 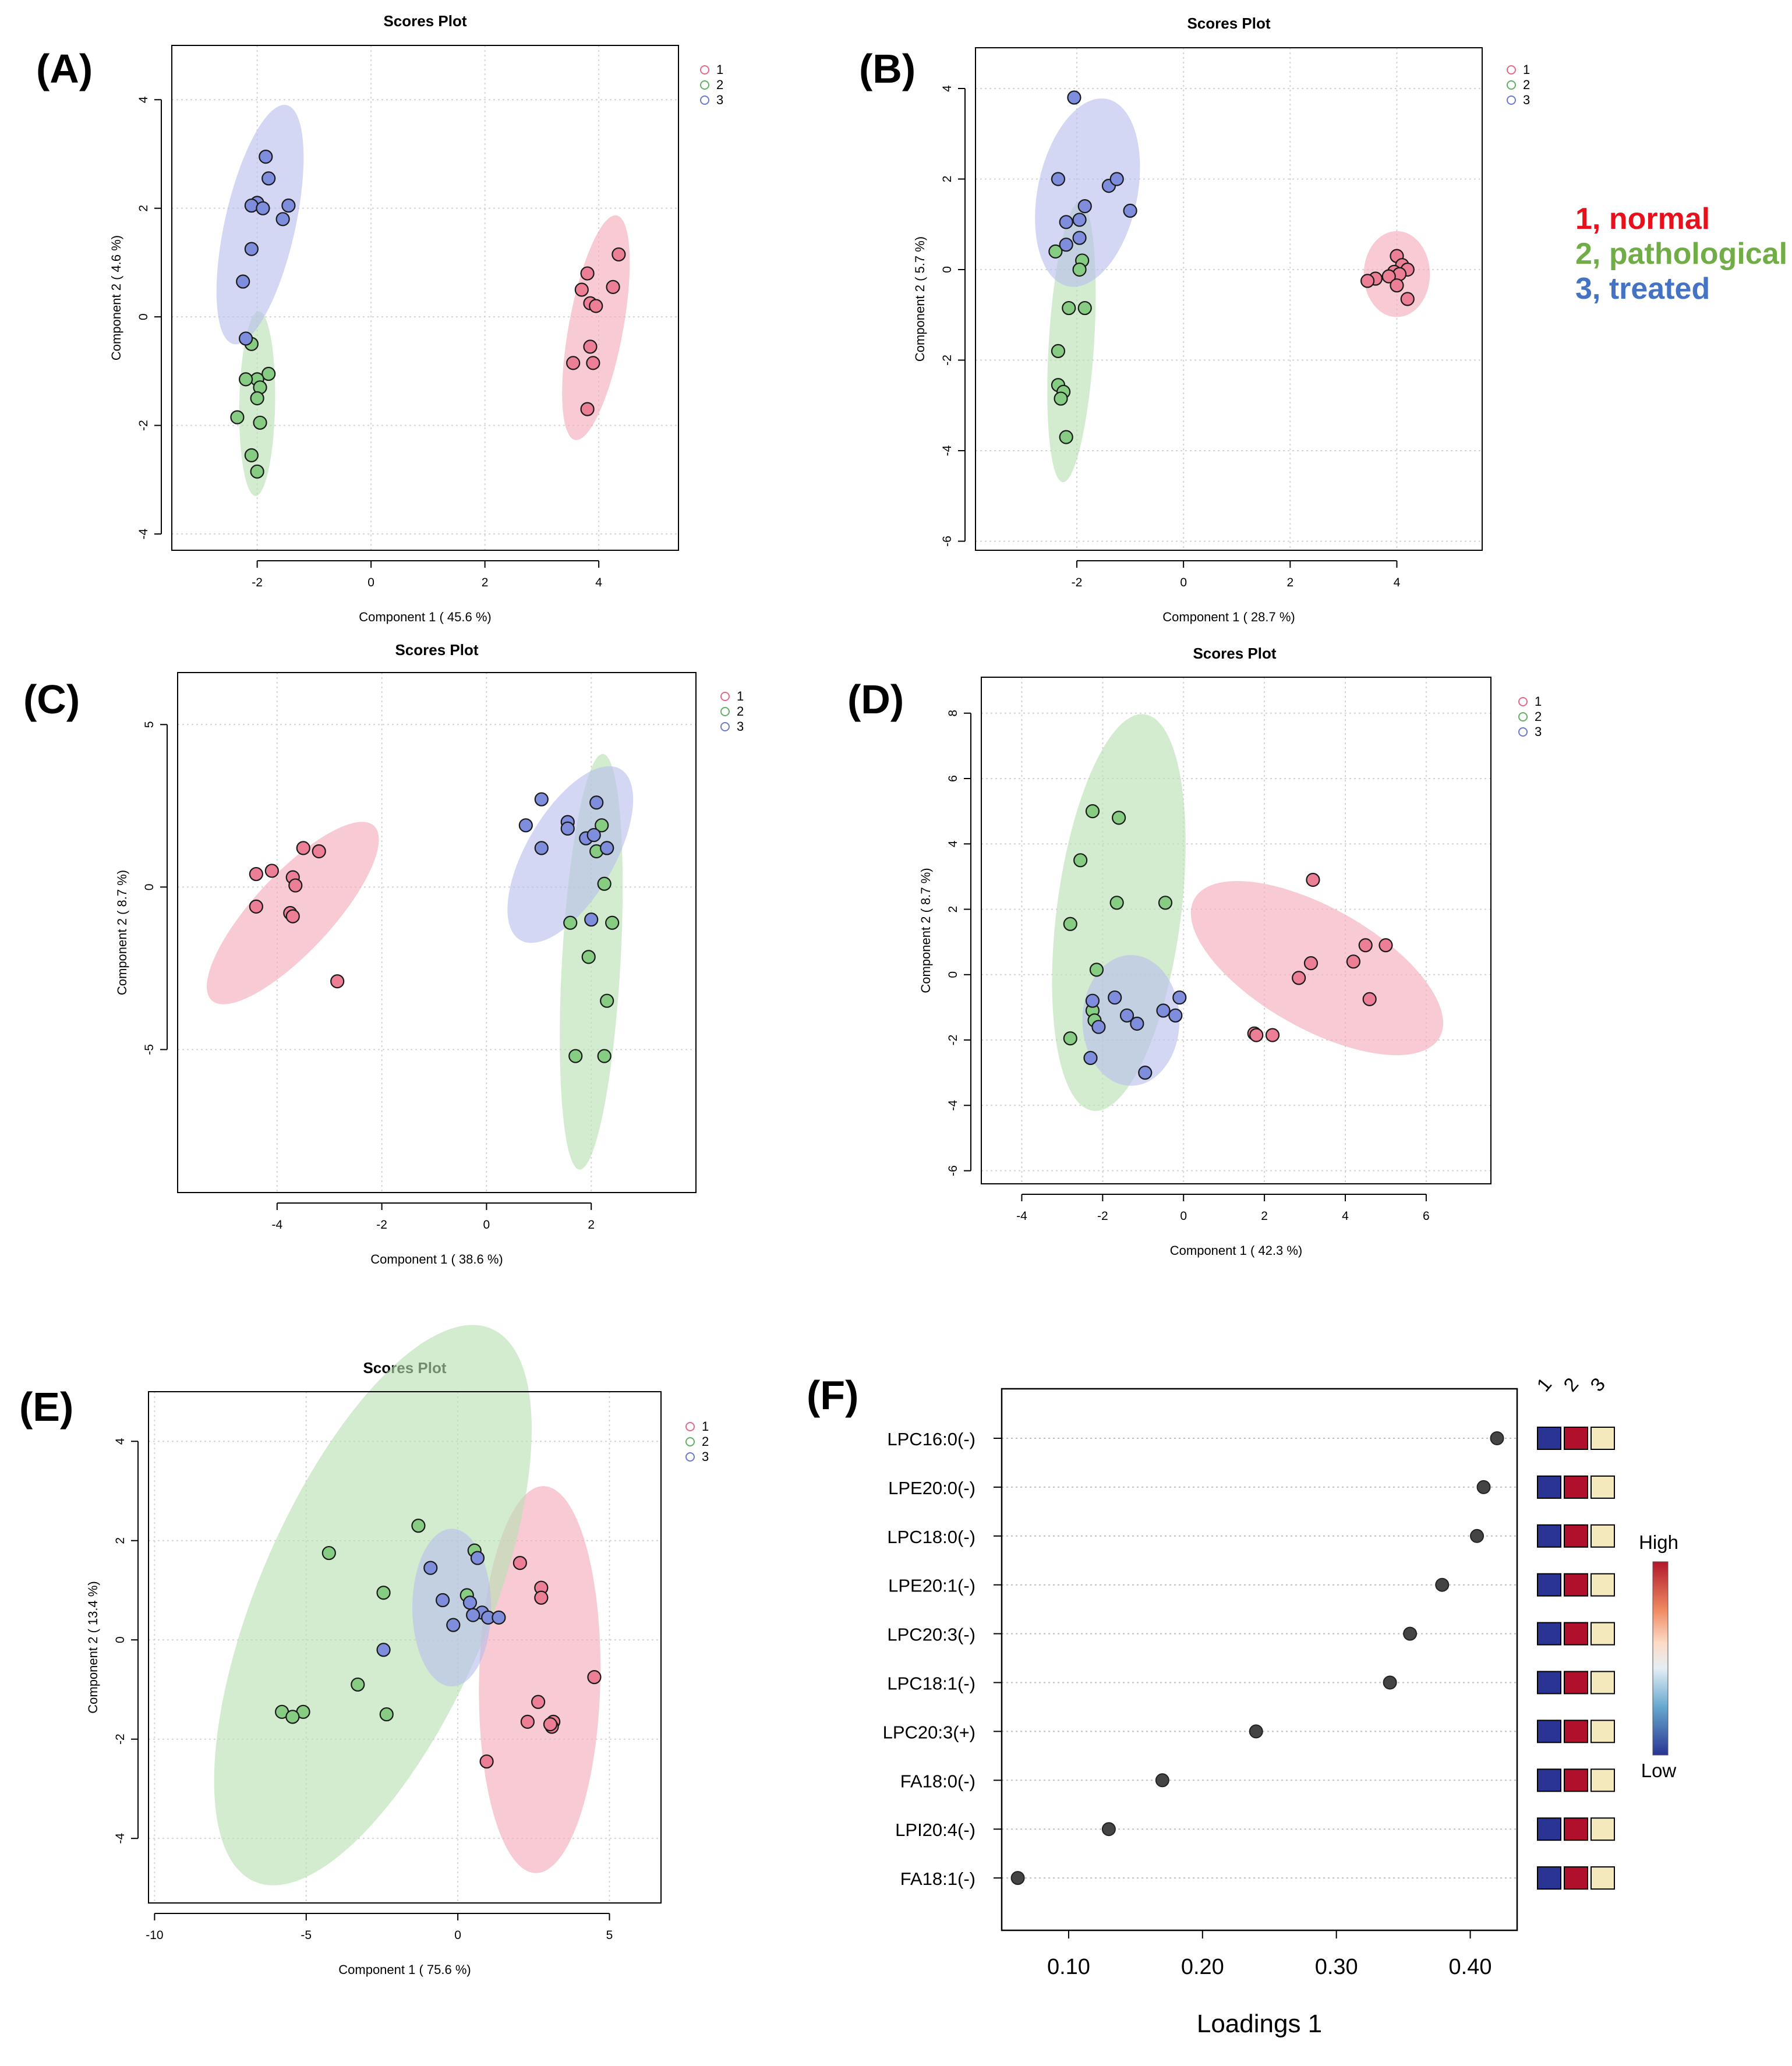 What do you see at coordinates (116, 297) in the screenshot?
I see `y-axis-label: Component 2 ( 4.6 %)` at bounding box center [116, 297].